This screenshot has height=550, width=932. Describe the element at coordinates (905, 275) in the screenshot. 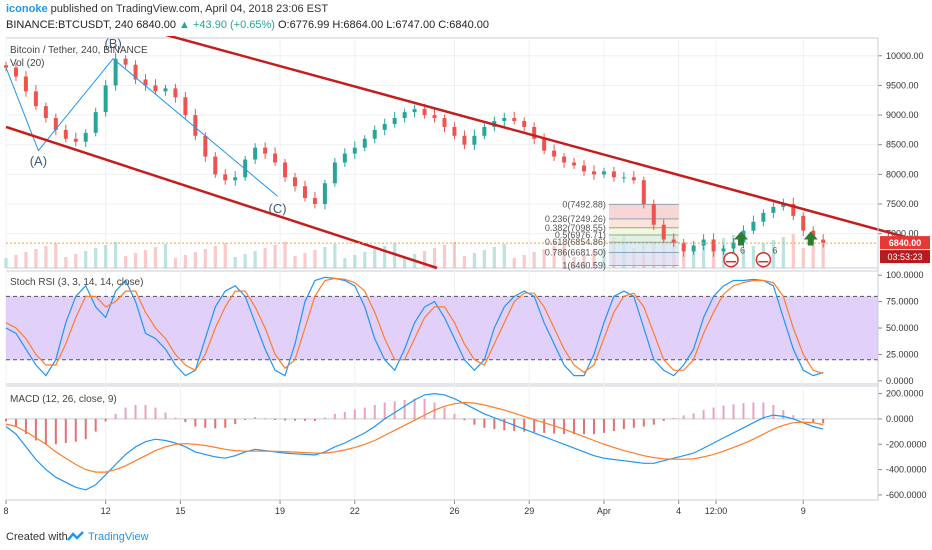

I see `stoch-axis-label: 100.0000` at that location.